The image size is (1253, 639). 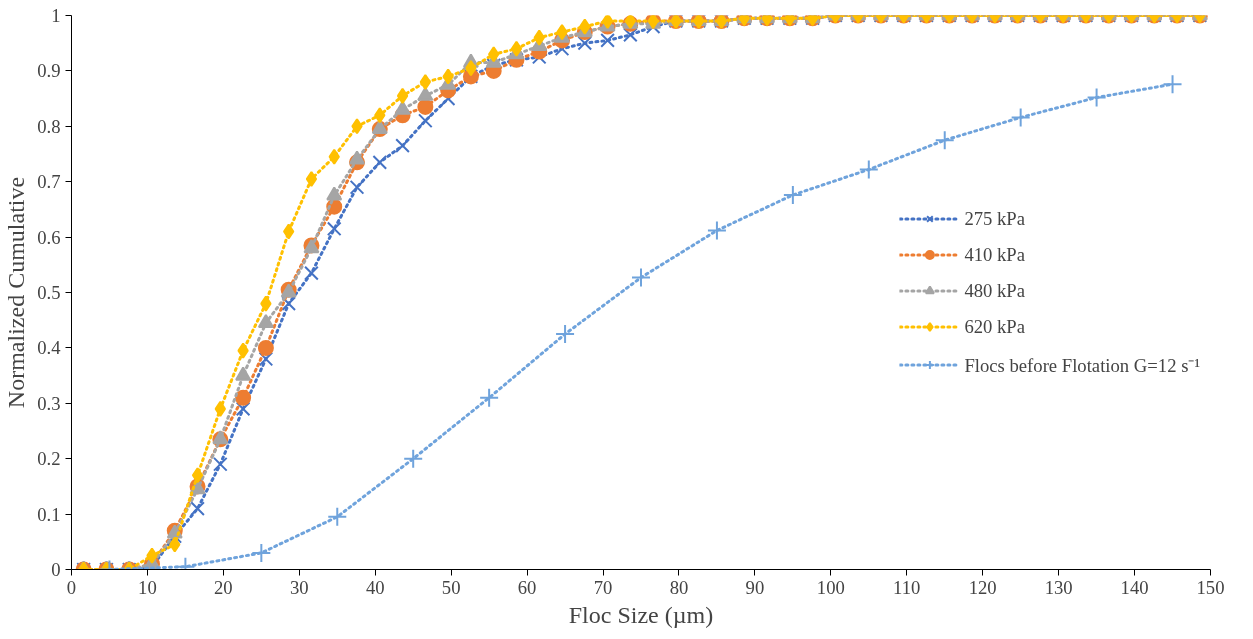 What do you see at coordinates (49, 292) in the screenshot?
I see `y-tick-label: 0.5` at bounding box center [49, 292].